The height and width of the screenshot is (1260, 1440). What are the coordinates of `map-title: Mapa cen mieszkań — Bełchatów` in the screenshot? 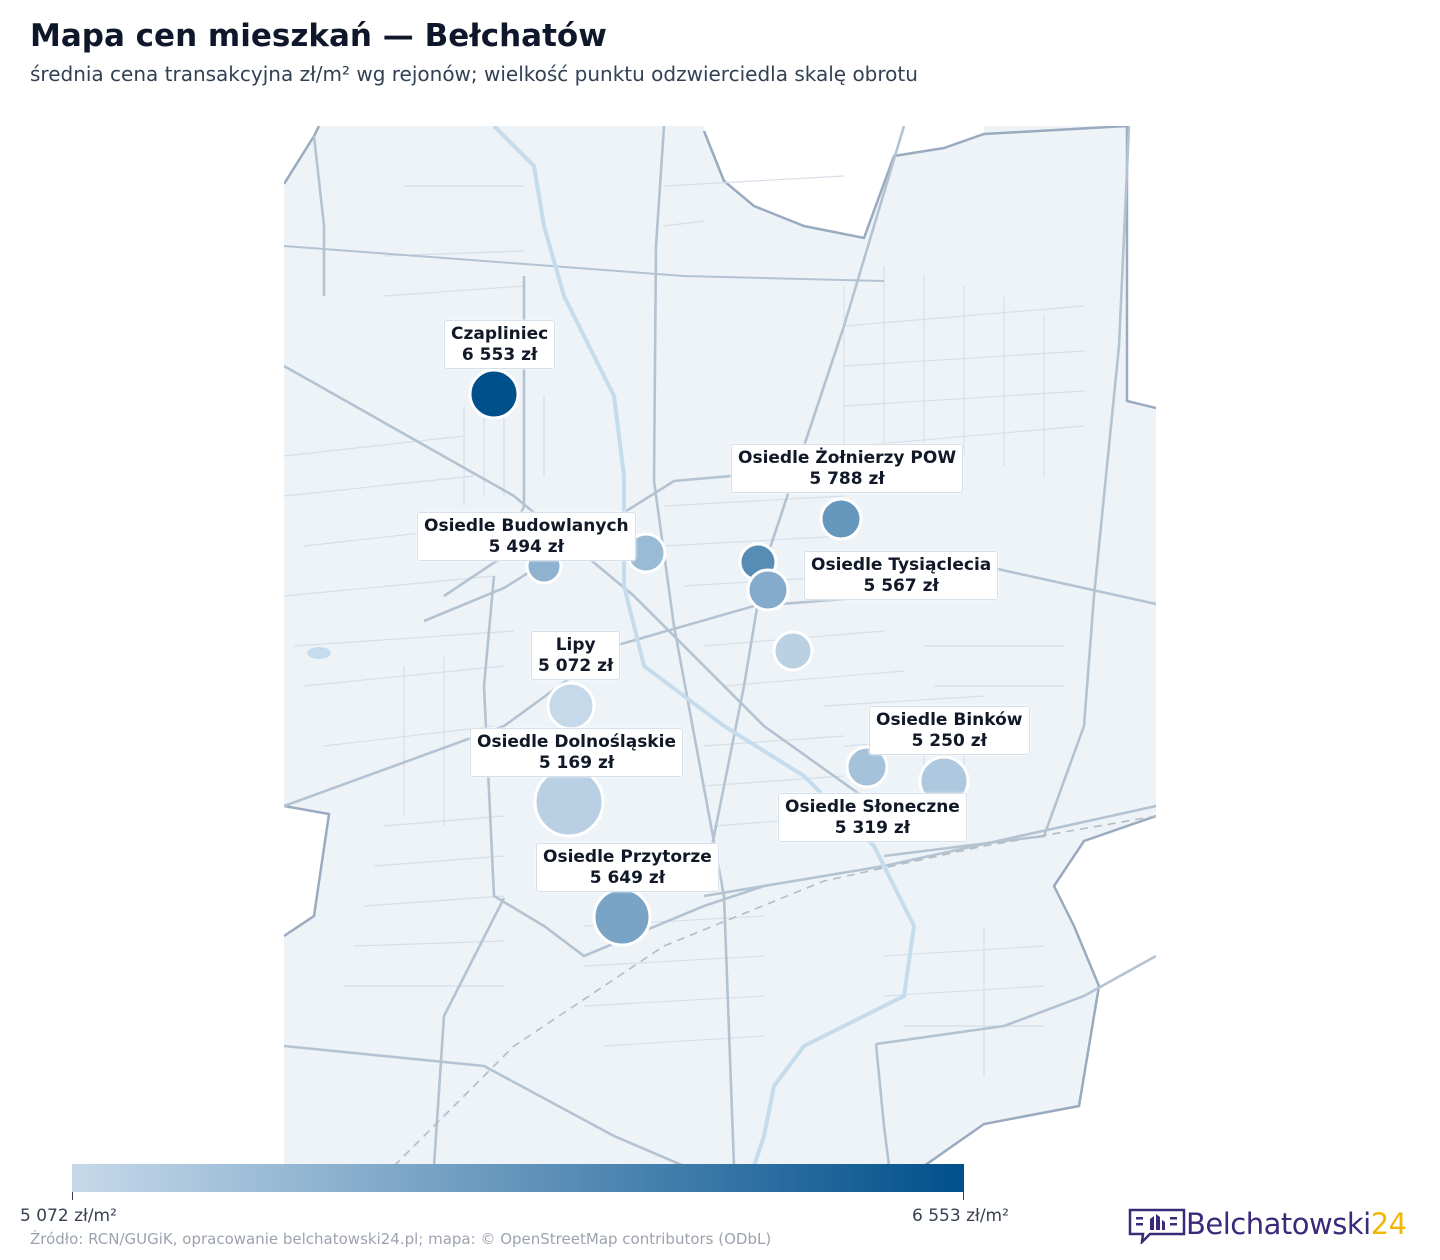 It's located at (318, 36).